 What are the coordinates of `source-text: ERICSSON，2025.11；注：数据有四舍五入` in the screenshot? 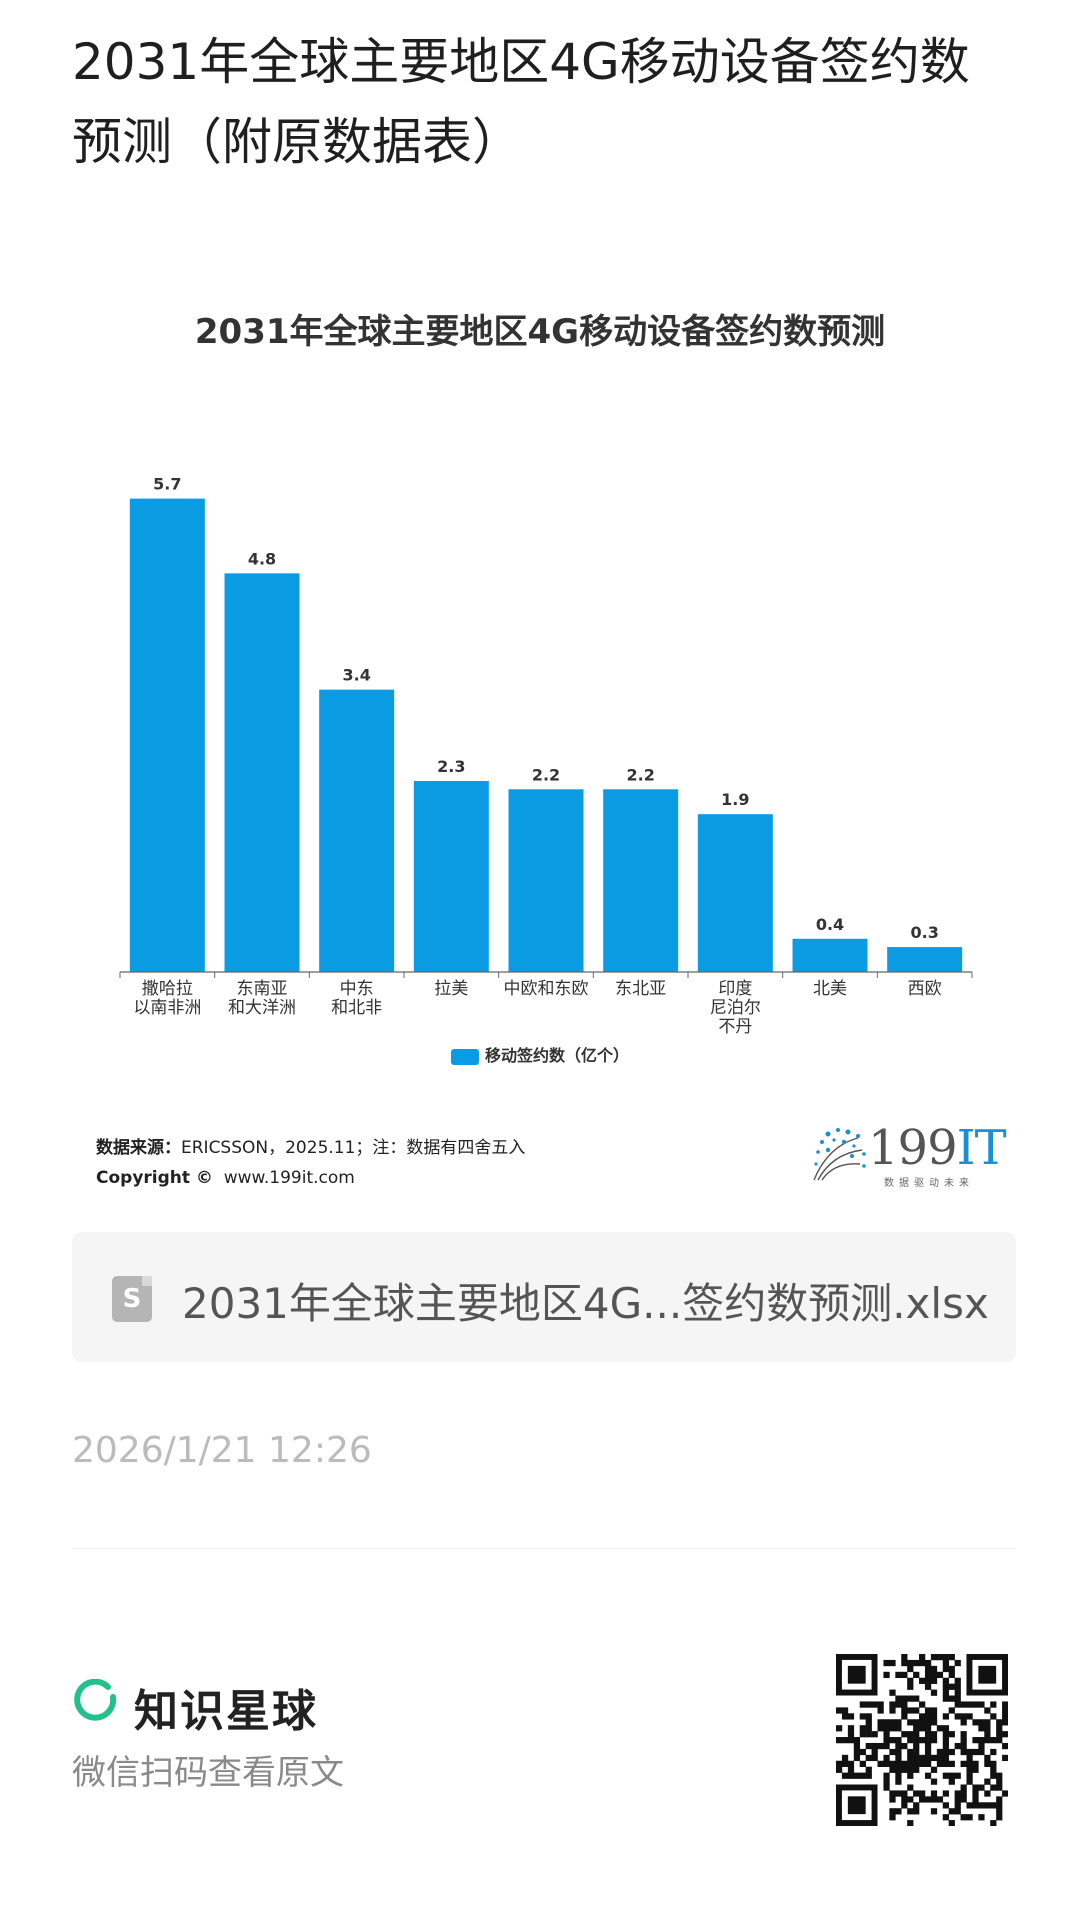 It's located at (353, 1148).